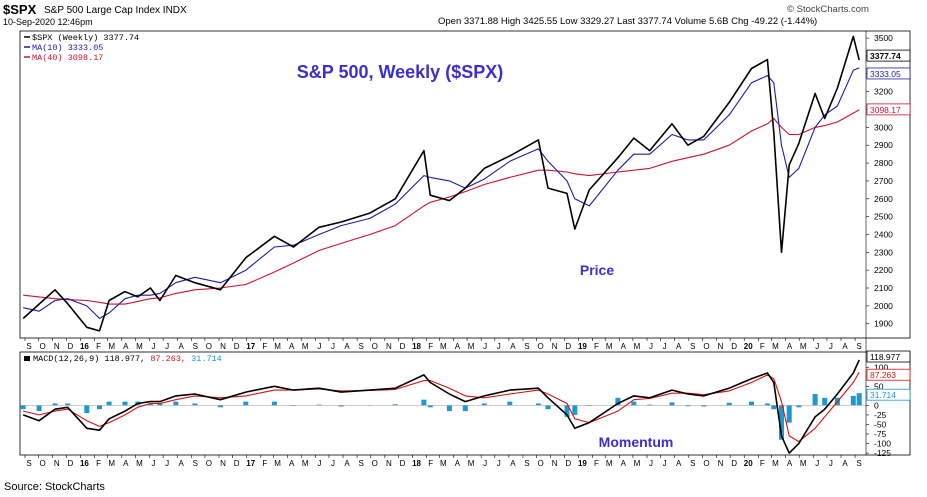 The height and width of the screenshot is (497, 927). I want to click on y-tick-label: 2400, so click(883, 234).